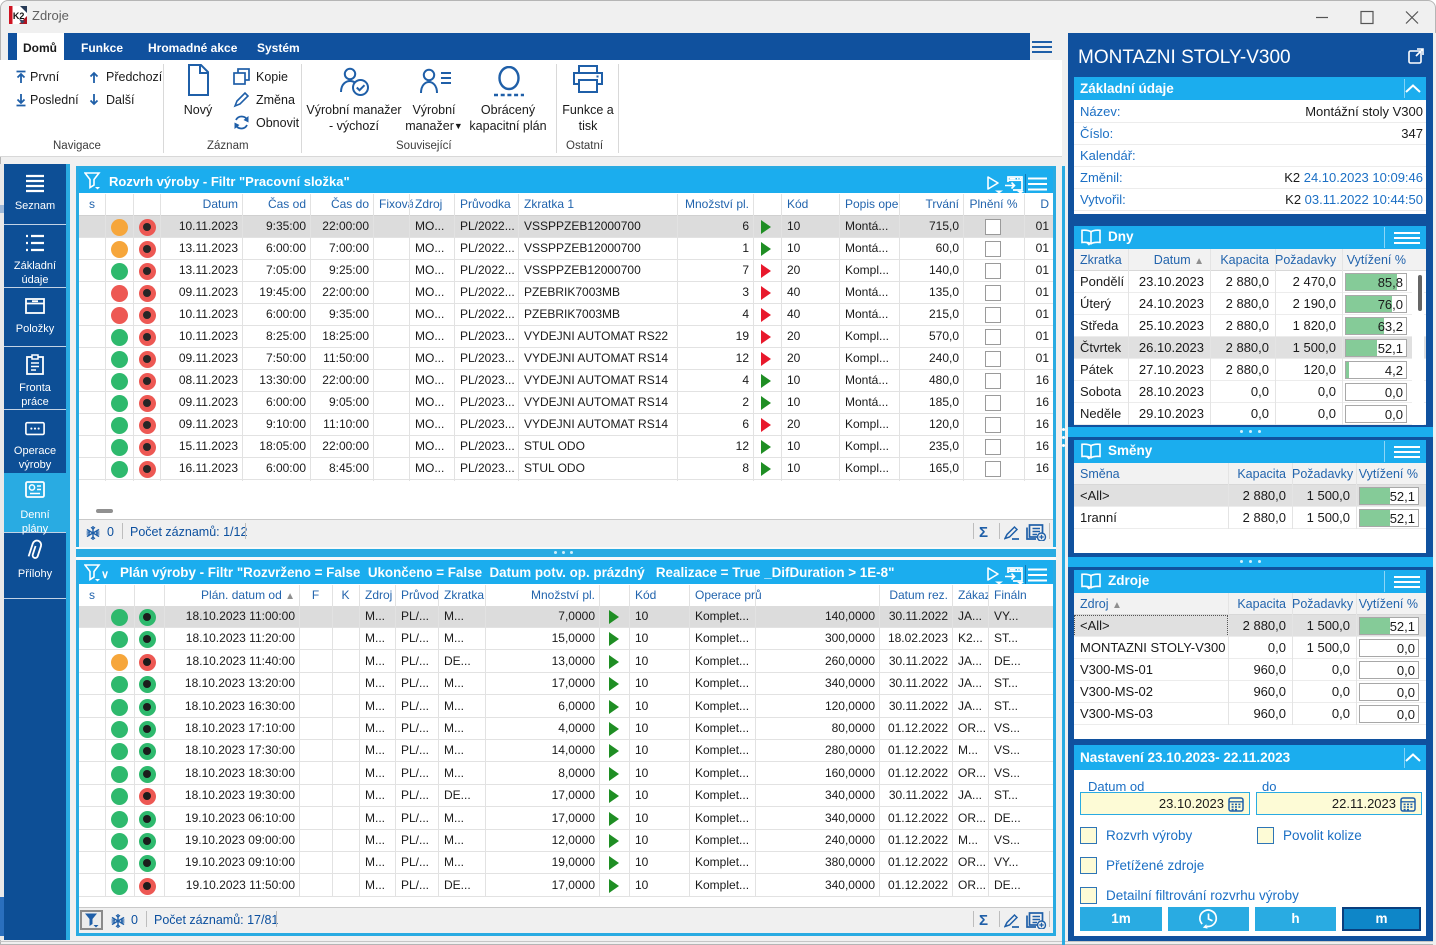 The image size is (1436, 945). I want to click on svg-text: K2, so click(19, 16).